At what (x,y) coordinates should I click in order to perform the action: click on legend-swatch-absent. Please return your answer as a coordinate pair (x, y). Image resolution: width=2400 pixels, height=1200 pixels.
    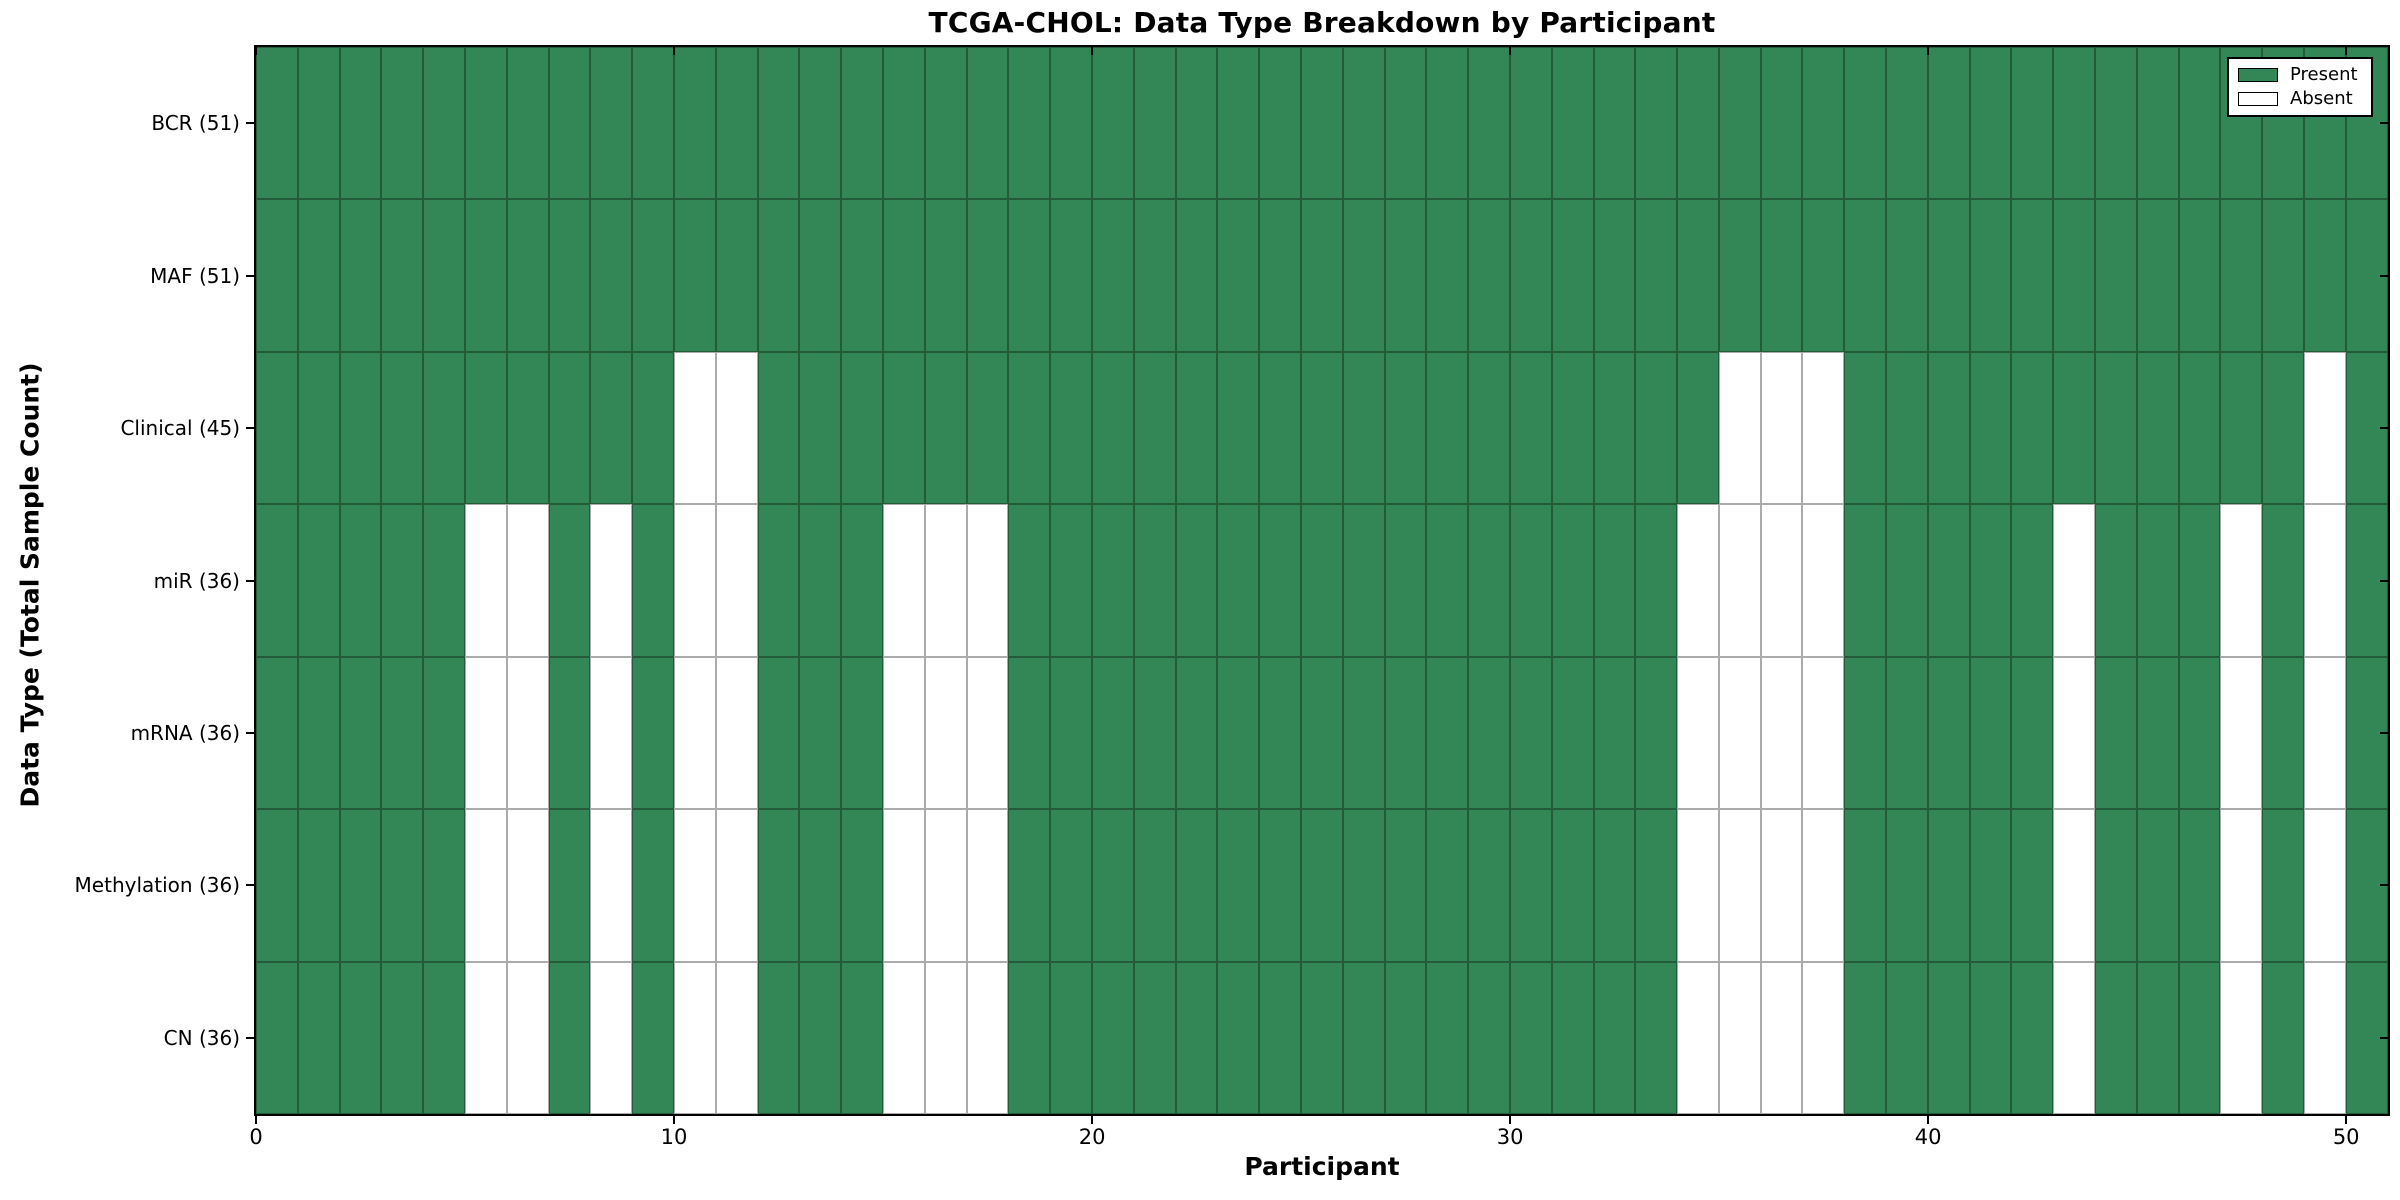
    Looking at the image, I should click on (2258, 99).